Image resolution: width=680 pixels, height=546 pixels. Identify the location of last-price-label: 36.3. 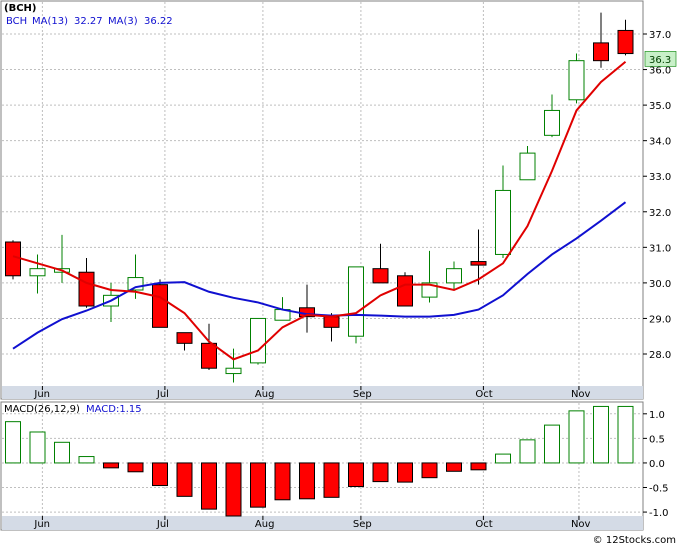
(660, 60).